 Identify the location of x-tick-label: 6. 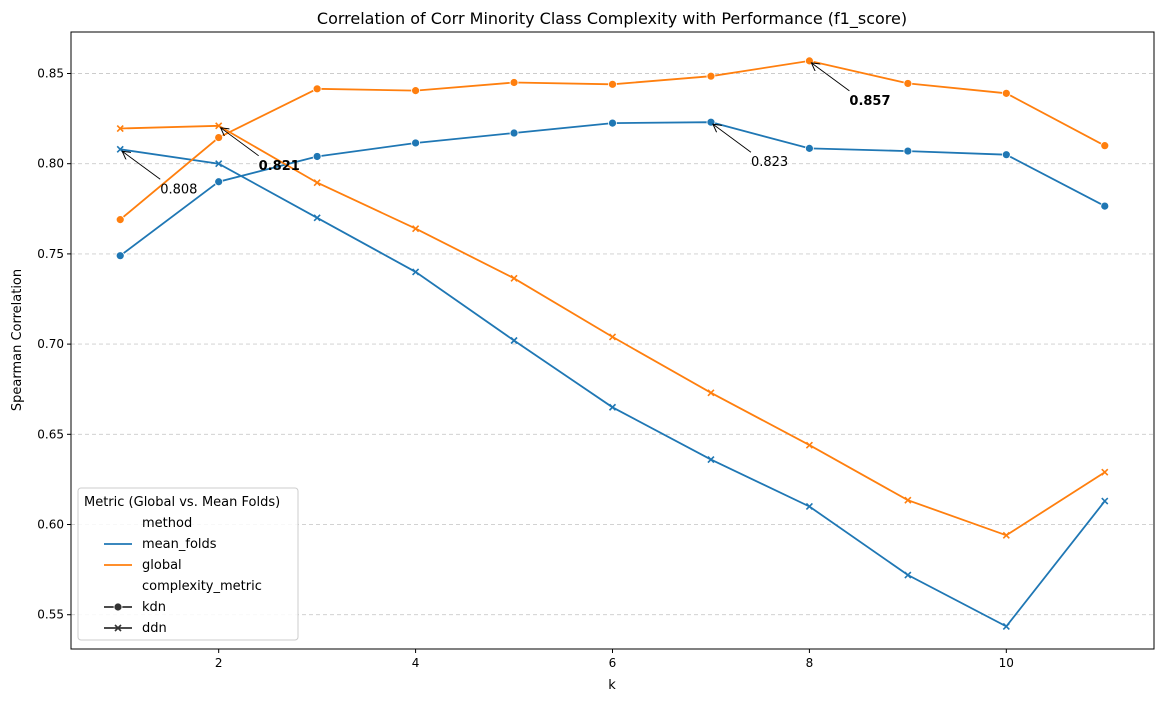
(613, 663).